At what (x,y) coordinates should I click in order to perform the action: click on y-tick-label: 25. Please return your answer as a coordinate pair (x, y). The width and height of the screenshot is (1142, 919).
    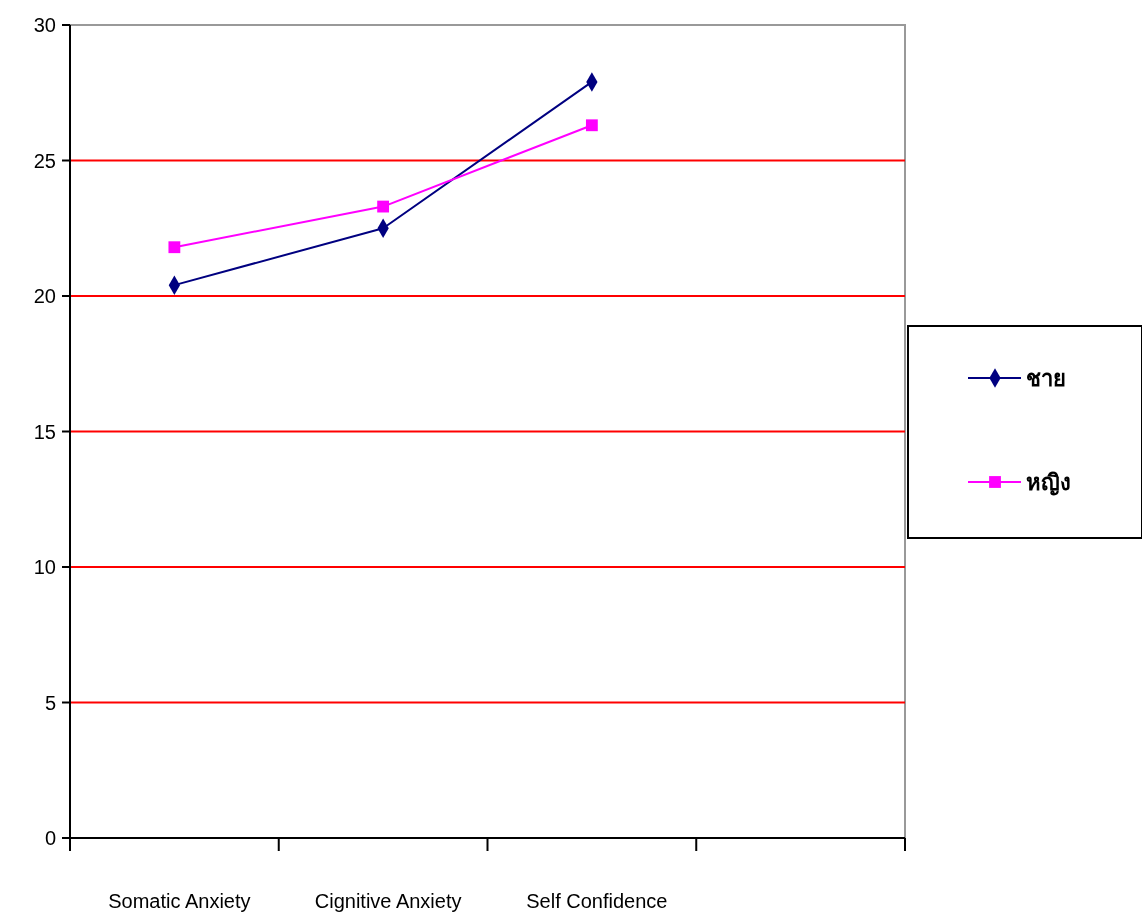
    Looking at the image, I should click on (44, 160).